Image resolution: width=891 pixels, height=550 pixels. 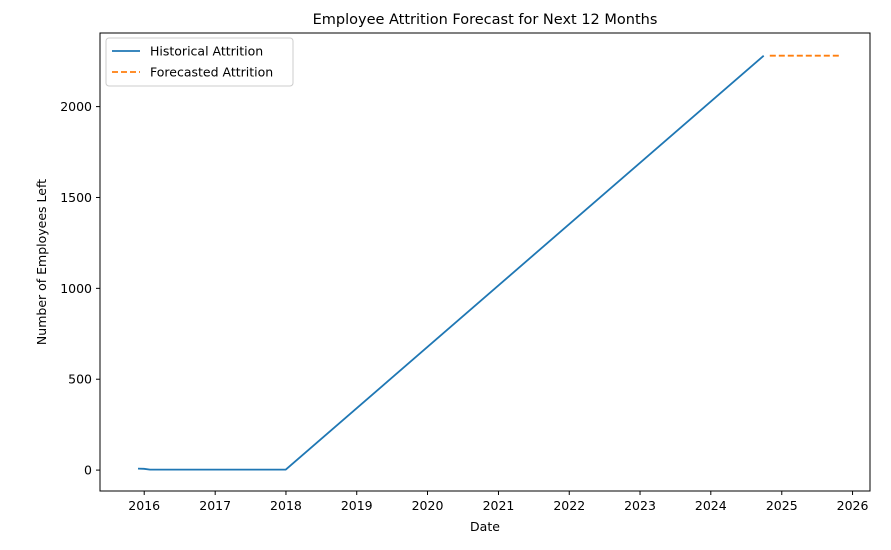 I want to click on y-tick-label: 0, so click(x=88, y=470).